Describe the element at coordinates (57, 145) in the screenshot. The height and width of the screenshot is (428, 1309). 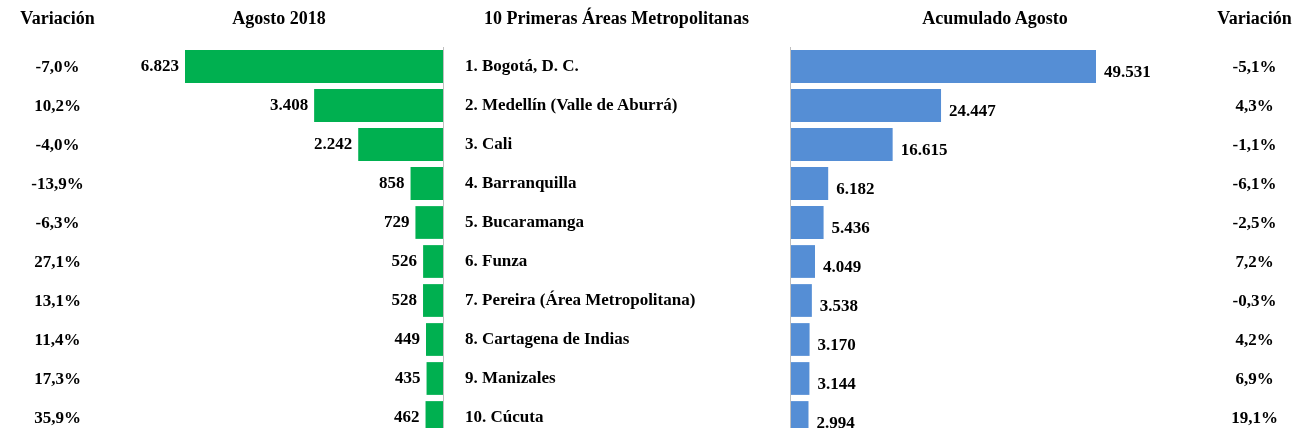
I see `text: -4,0%` at that location.